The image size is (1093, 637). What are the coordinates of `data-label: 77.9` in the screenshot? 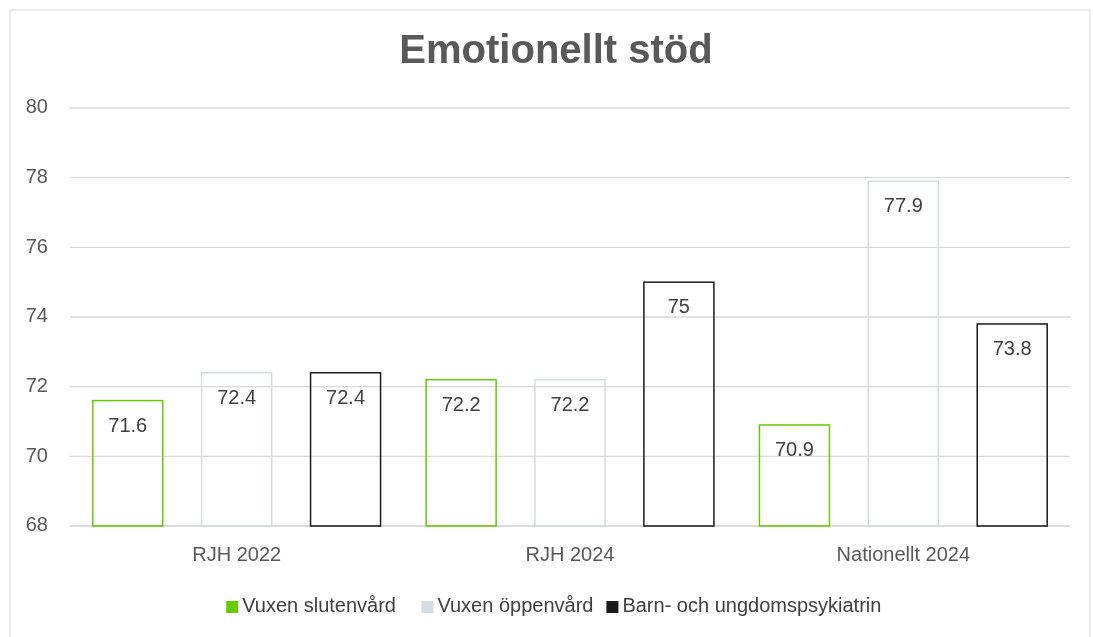 It's located at (903, 205).